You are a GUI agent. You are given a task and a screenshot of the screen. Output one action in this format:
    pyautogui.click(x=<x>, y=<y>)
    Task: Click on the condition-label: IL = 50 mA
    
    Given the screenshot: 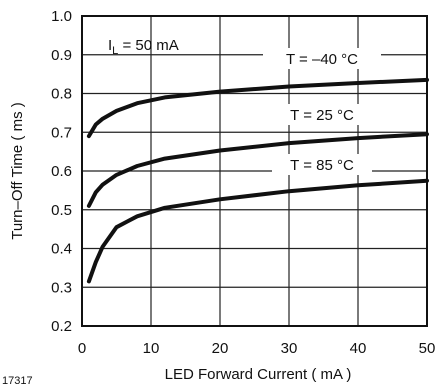 What is the action you would take?
    pyautogui.click(x=143, y=47)
    